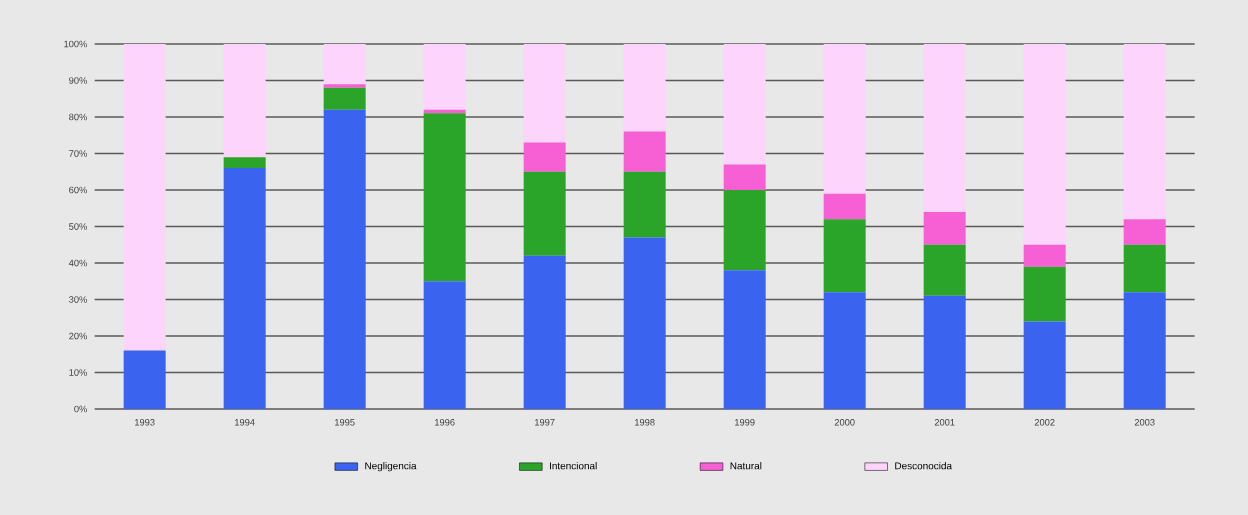 Image resolution: width=1248 pixels, height=515 pixels. What do you see at coordinates (75, 44) in the screenshot?
I see `y-tick-label: 100%` at bounding box center [75, 44].